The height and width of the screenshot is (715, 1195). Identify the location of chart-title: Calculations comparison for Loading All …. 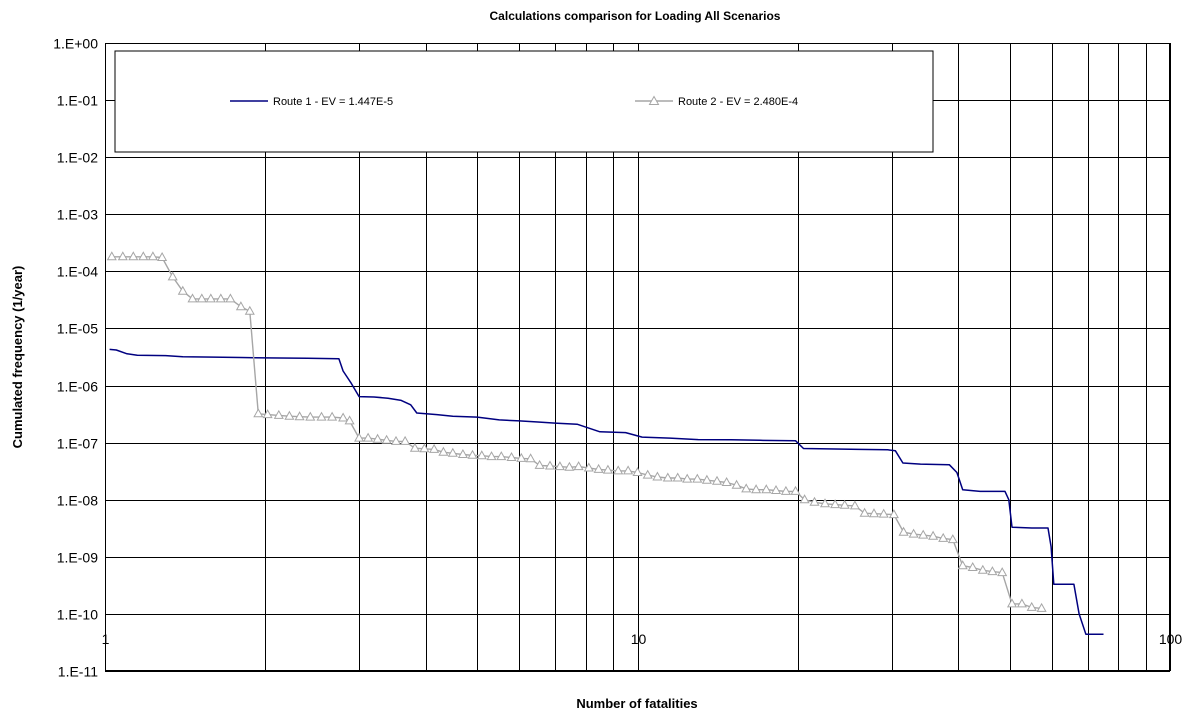
(635, 16).